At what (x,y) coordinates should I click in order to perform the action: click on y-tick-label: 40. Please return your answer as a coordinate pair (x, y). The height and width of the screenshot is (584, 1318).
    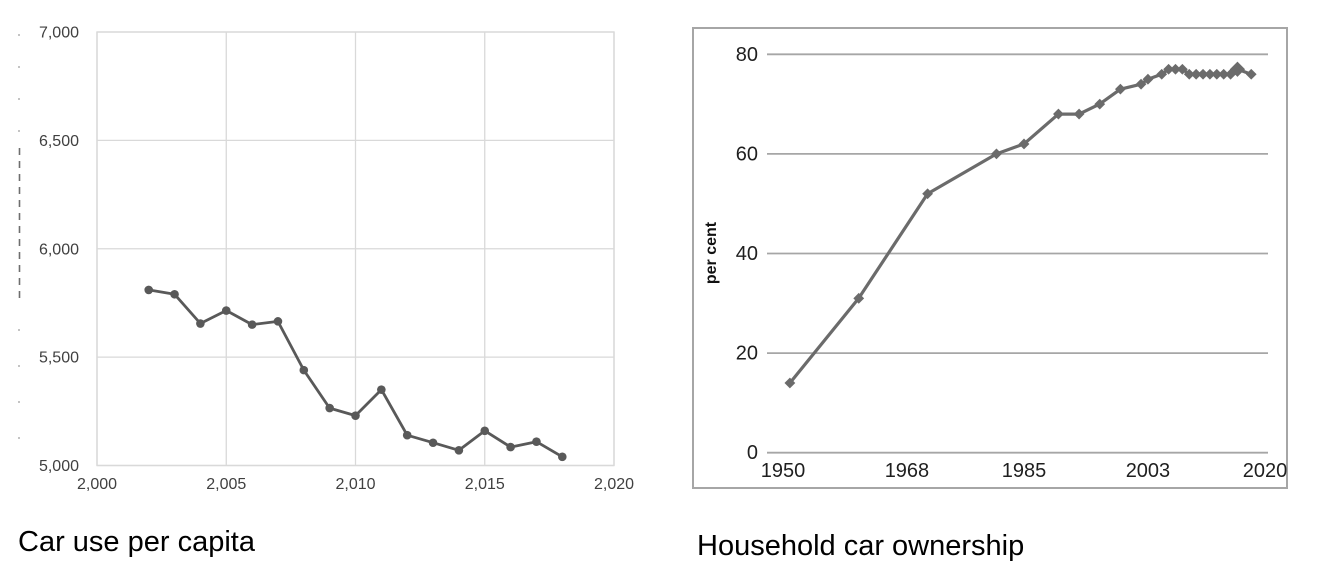
    Looking at the image, I should click on (747, 254).